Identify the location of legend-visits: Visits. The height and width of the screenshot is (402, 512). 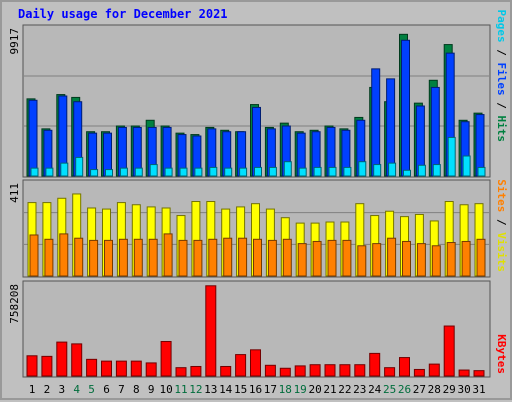
(501, 252).